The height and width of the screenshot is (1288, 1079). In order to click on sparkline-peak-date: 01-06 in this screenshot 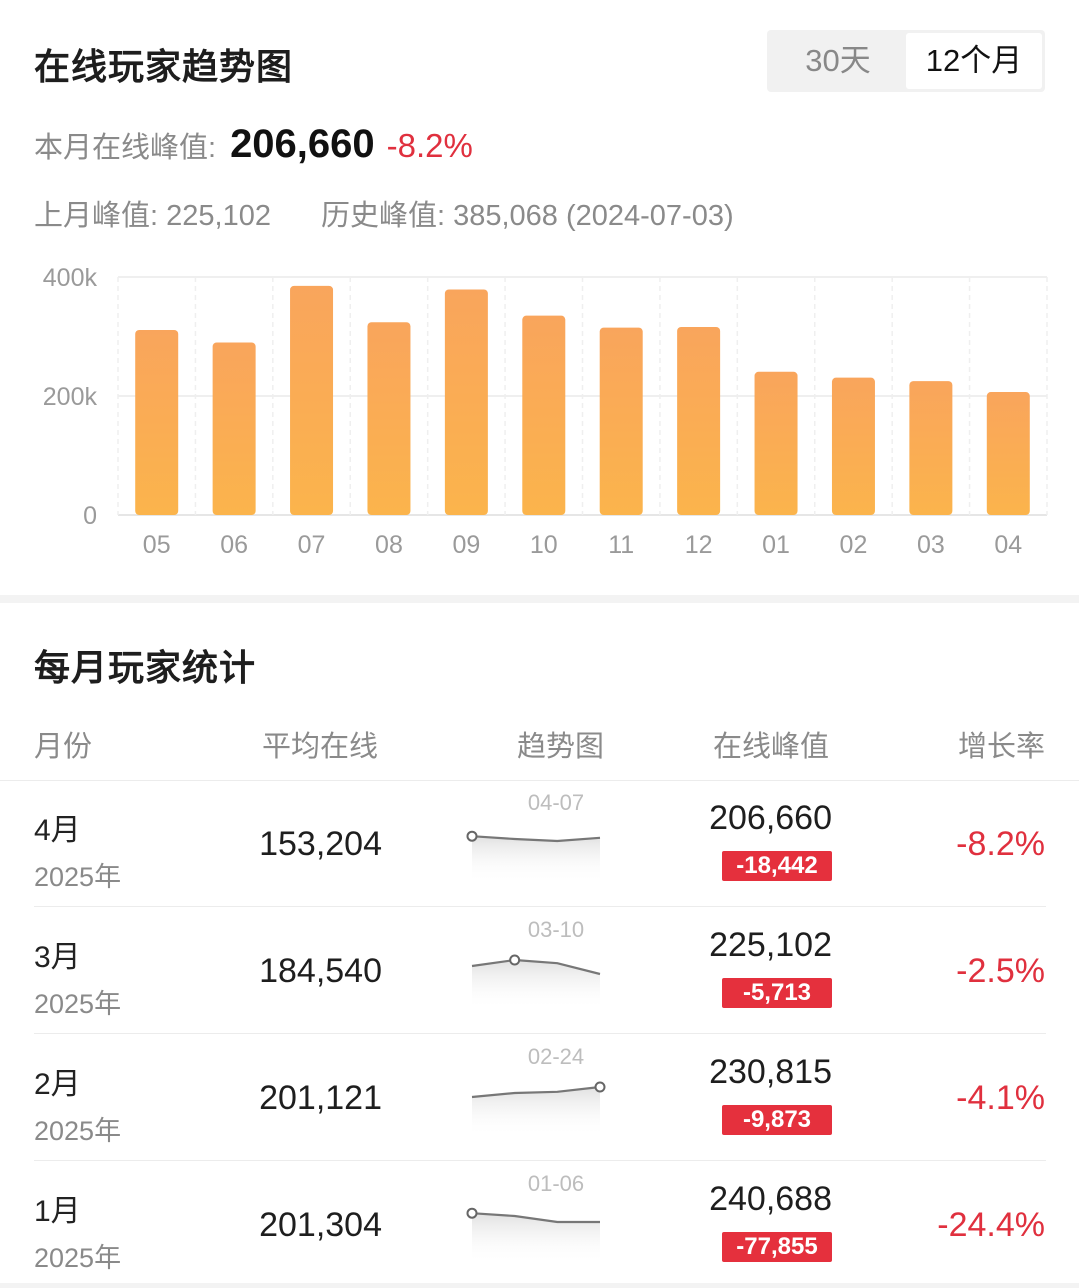, I will do `click(556, 1184)`.